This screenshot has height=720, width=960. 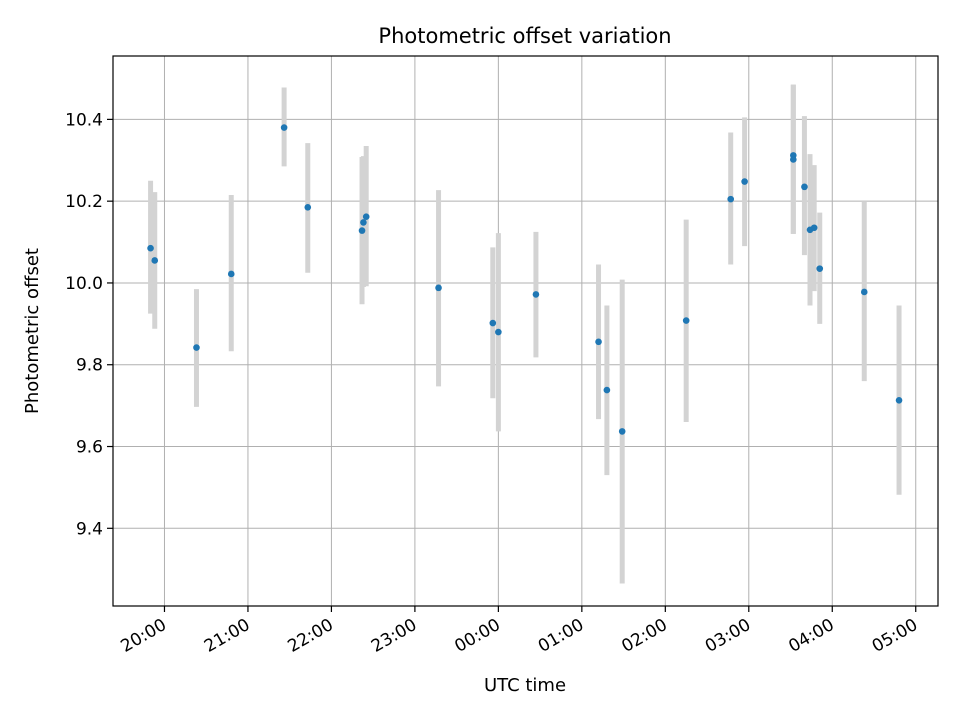 What do you see at coordinates (84, 202) in the screenshot?
I see `y-tick-label: 10.2` at bounding box center [84, 202].